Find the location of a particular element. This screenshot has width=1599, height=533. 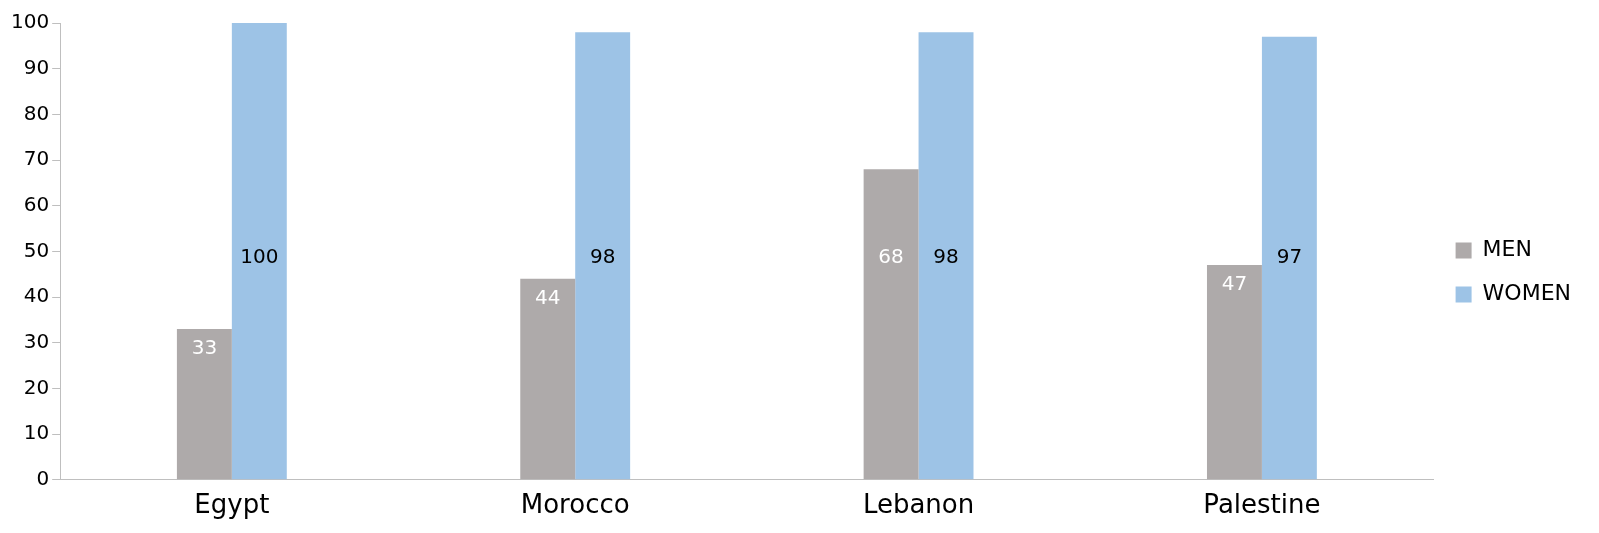

data-label: 47 is located at coordinates (1234, 283).